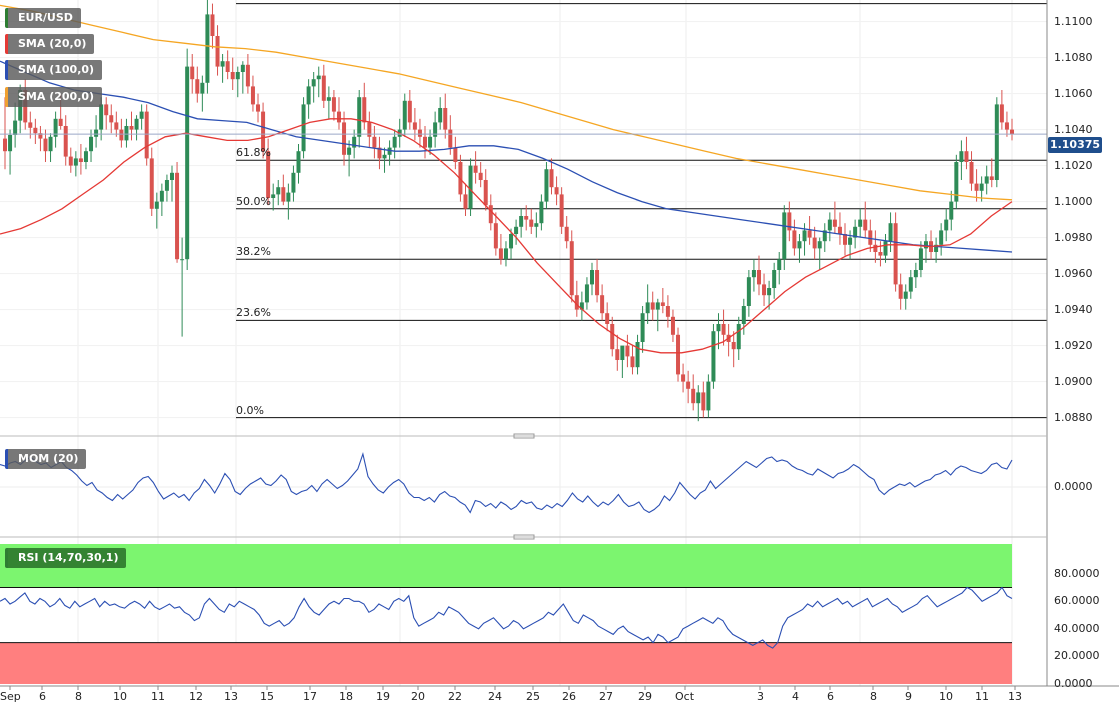 This screenshot has height=710, width=1119. Describe the element at coordinates (495, 696) in the screenshot. I see `time-tick-label: 24` at that location.